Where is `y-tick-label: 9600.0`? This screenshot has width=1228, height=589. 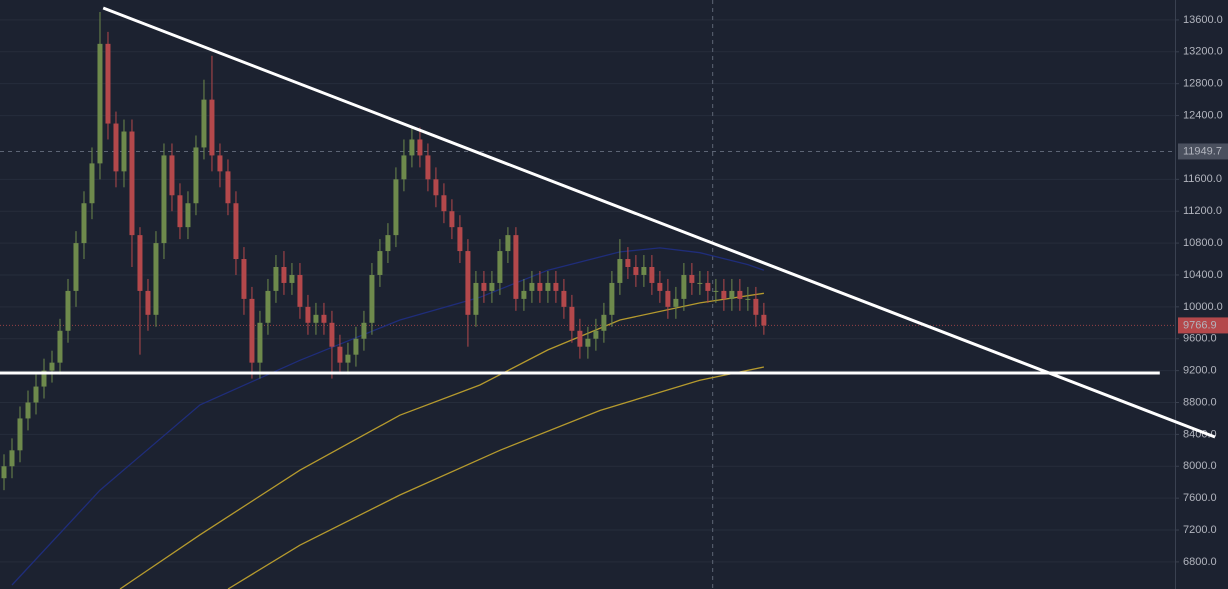
y-tick-label: 9600.0 is located at coordinates (1200, 339).